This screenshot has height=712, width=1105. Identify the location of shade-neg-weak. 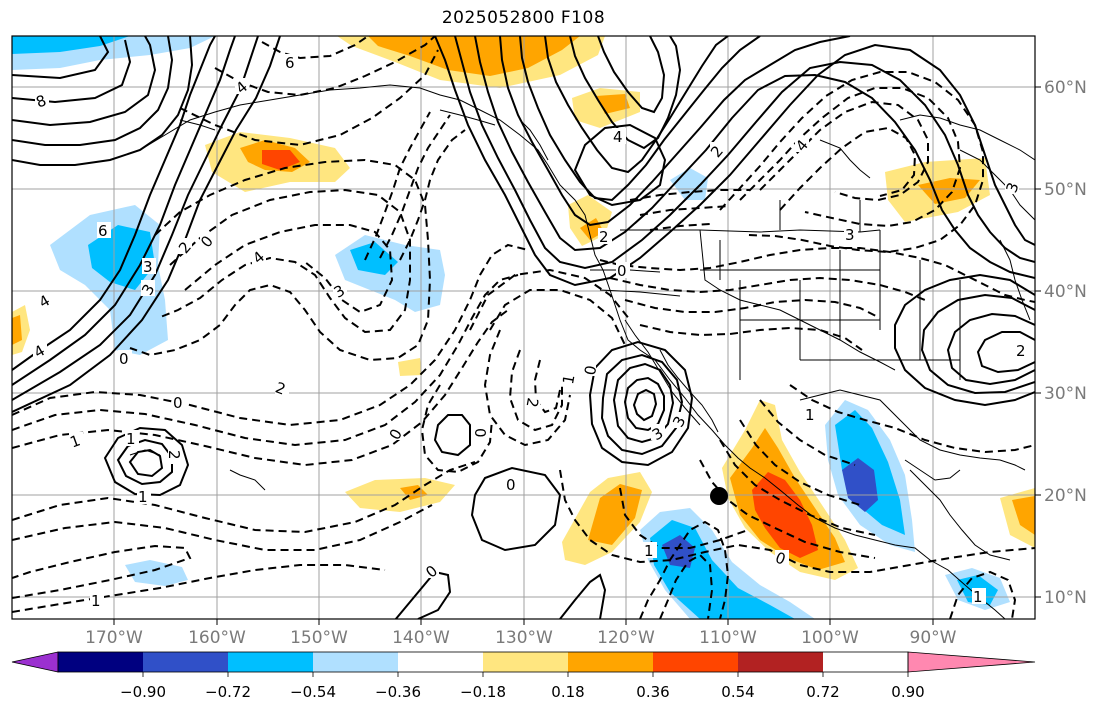
(156, 573).